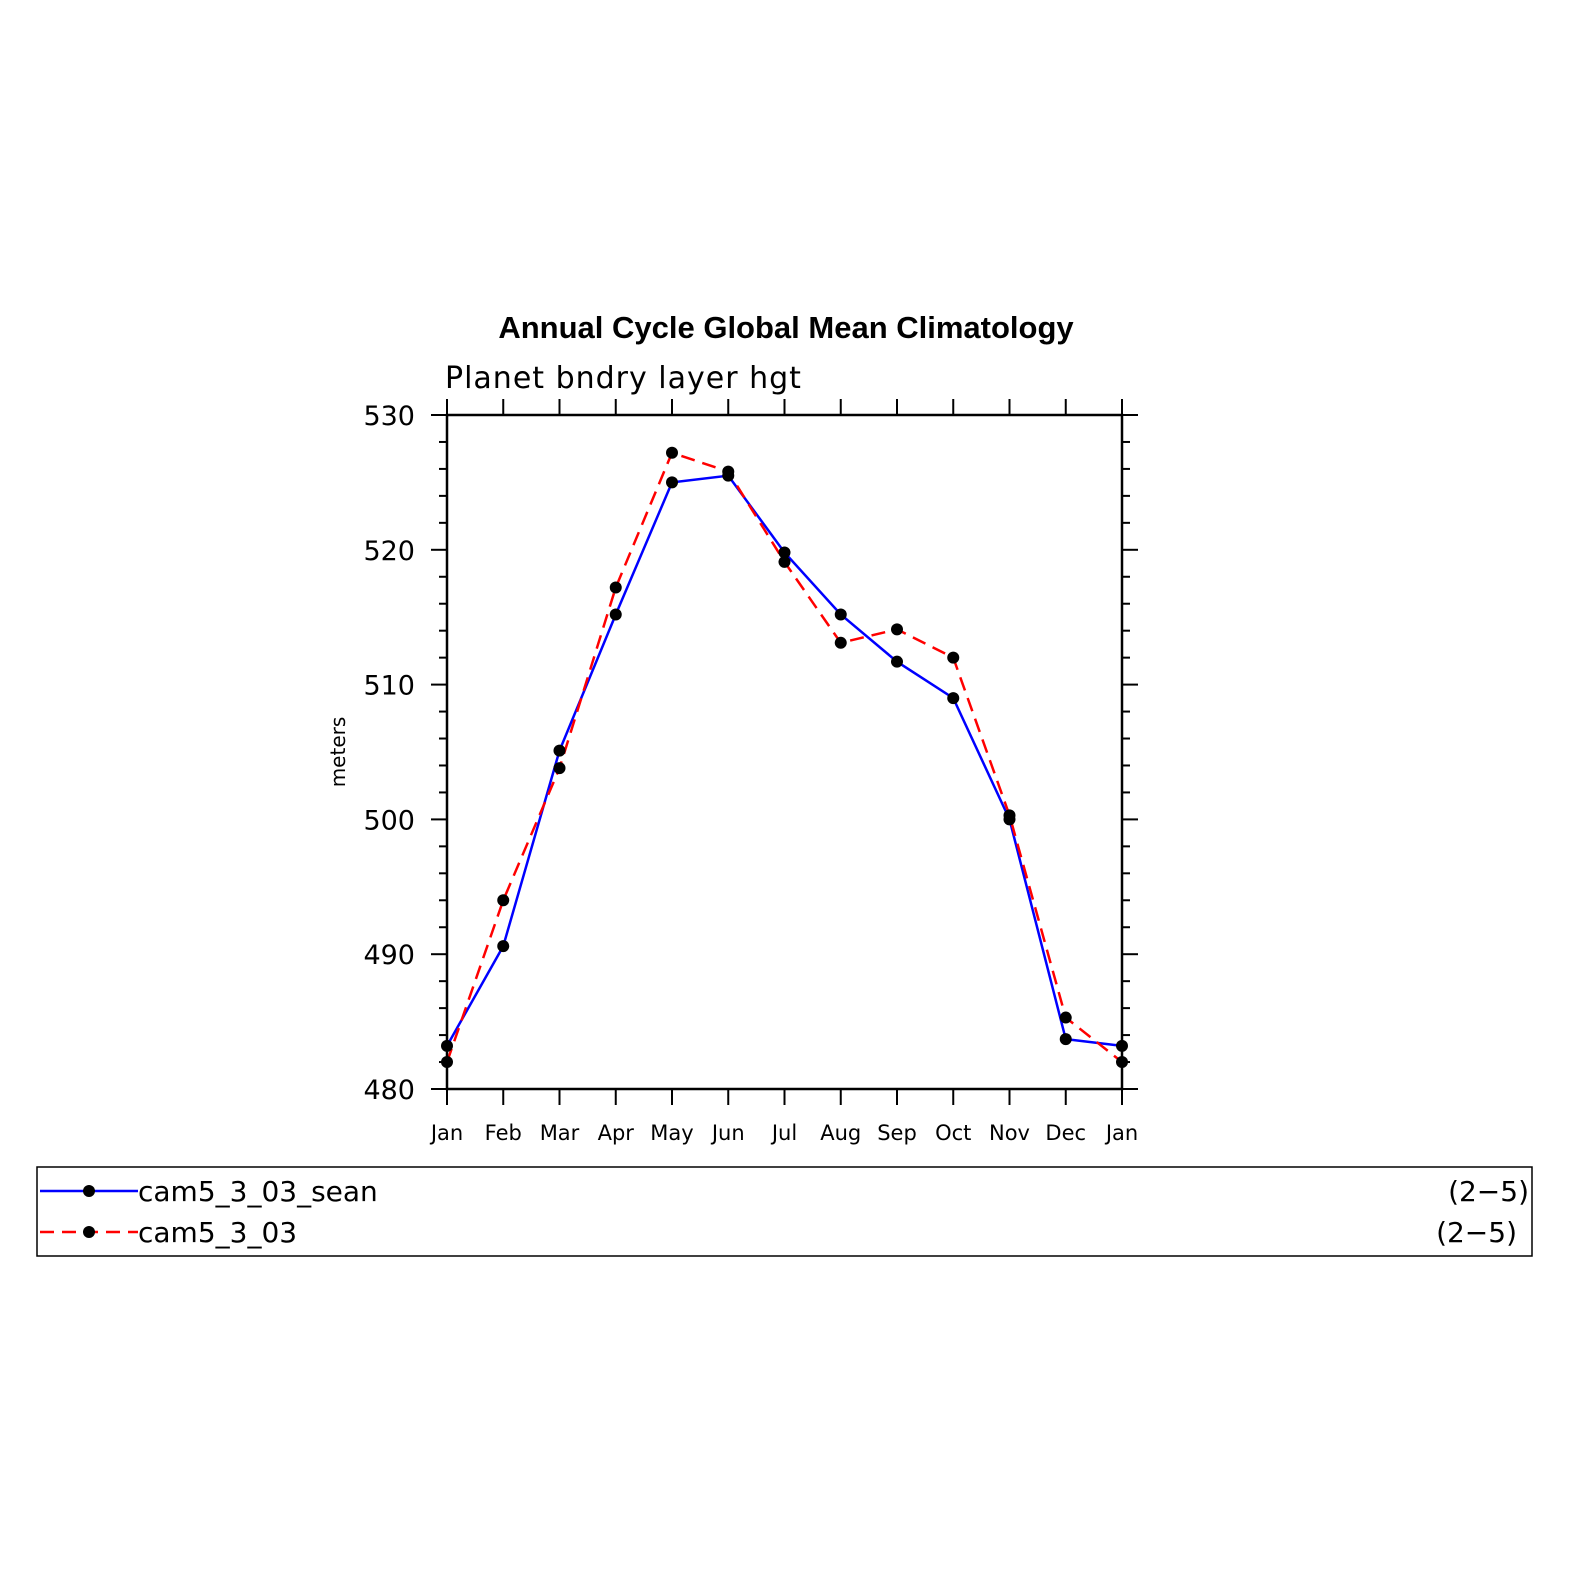 Image resolution: width=1575 pixels, height=1575 pixels. I want to click on y-tick-label: 500, so click(389, 820).